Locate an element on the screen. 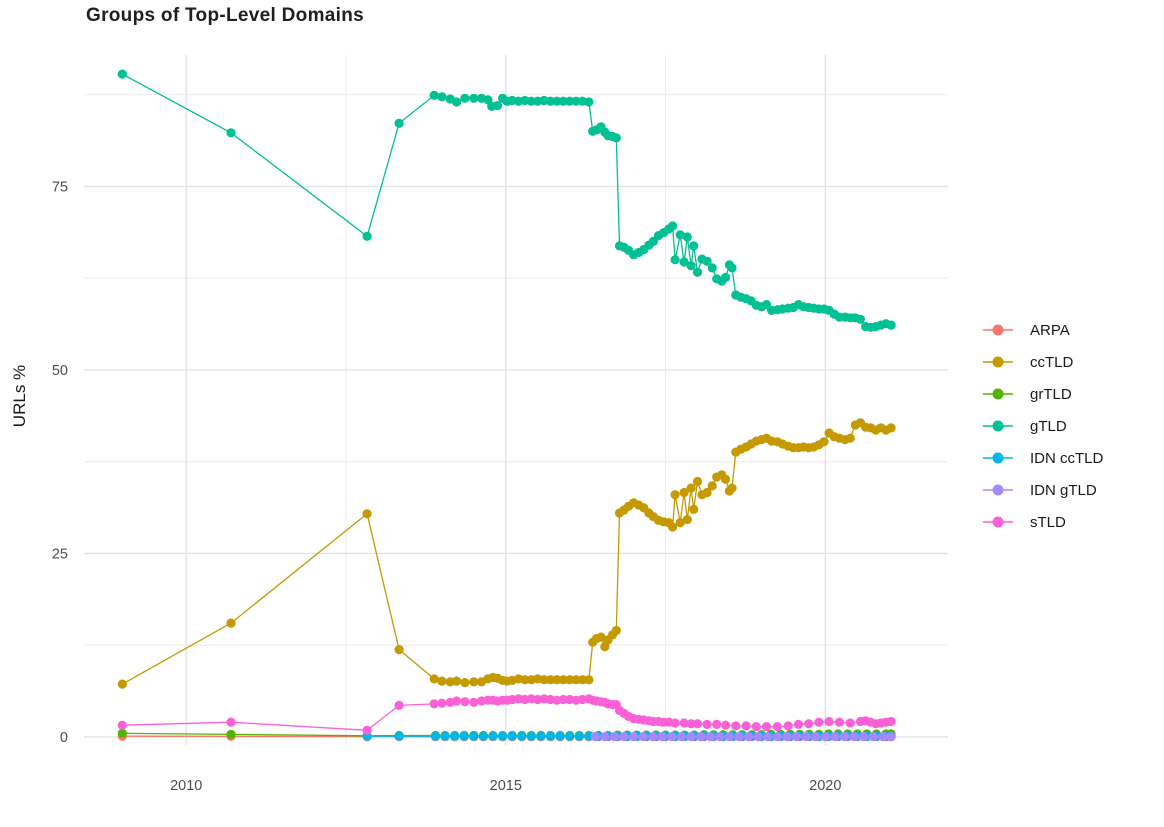  legend-item-idn-gtld: IDN gTLD is located at coordinates (1042, 490).